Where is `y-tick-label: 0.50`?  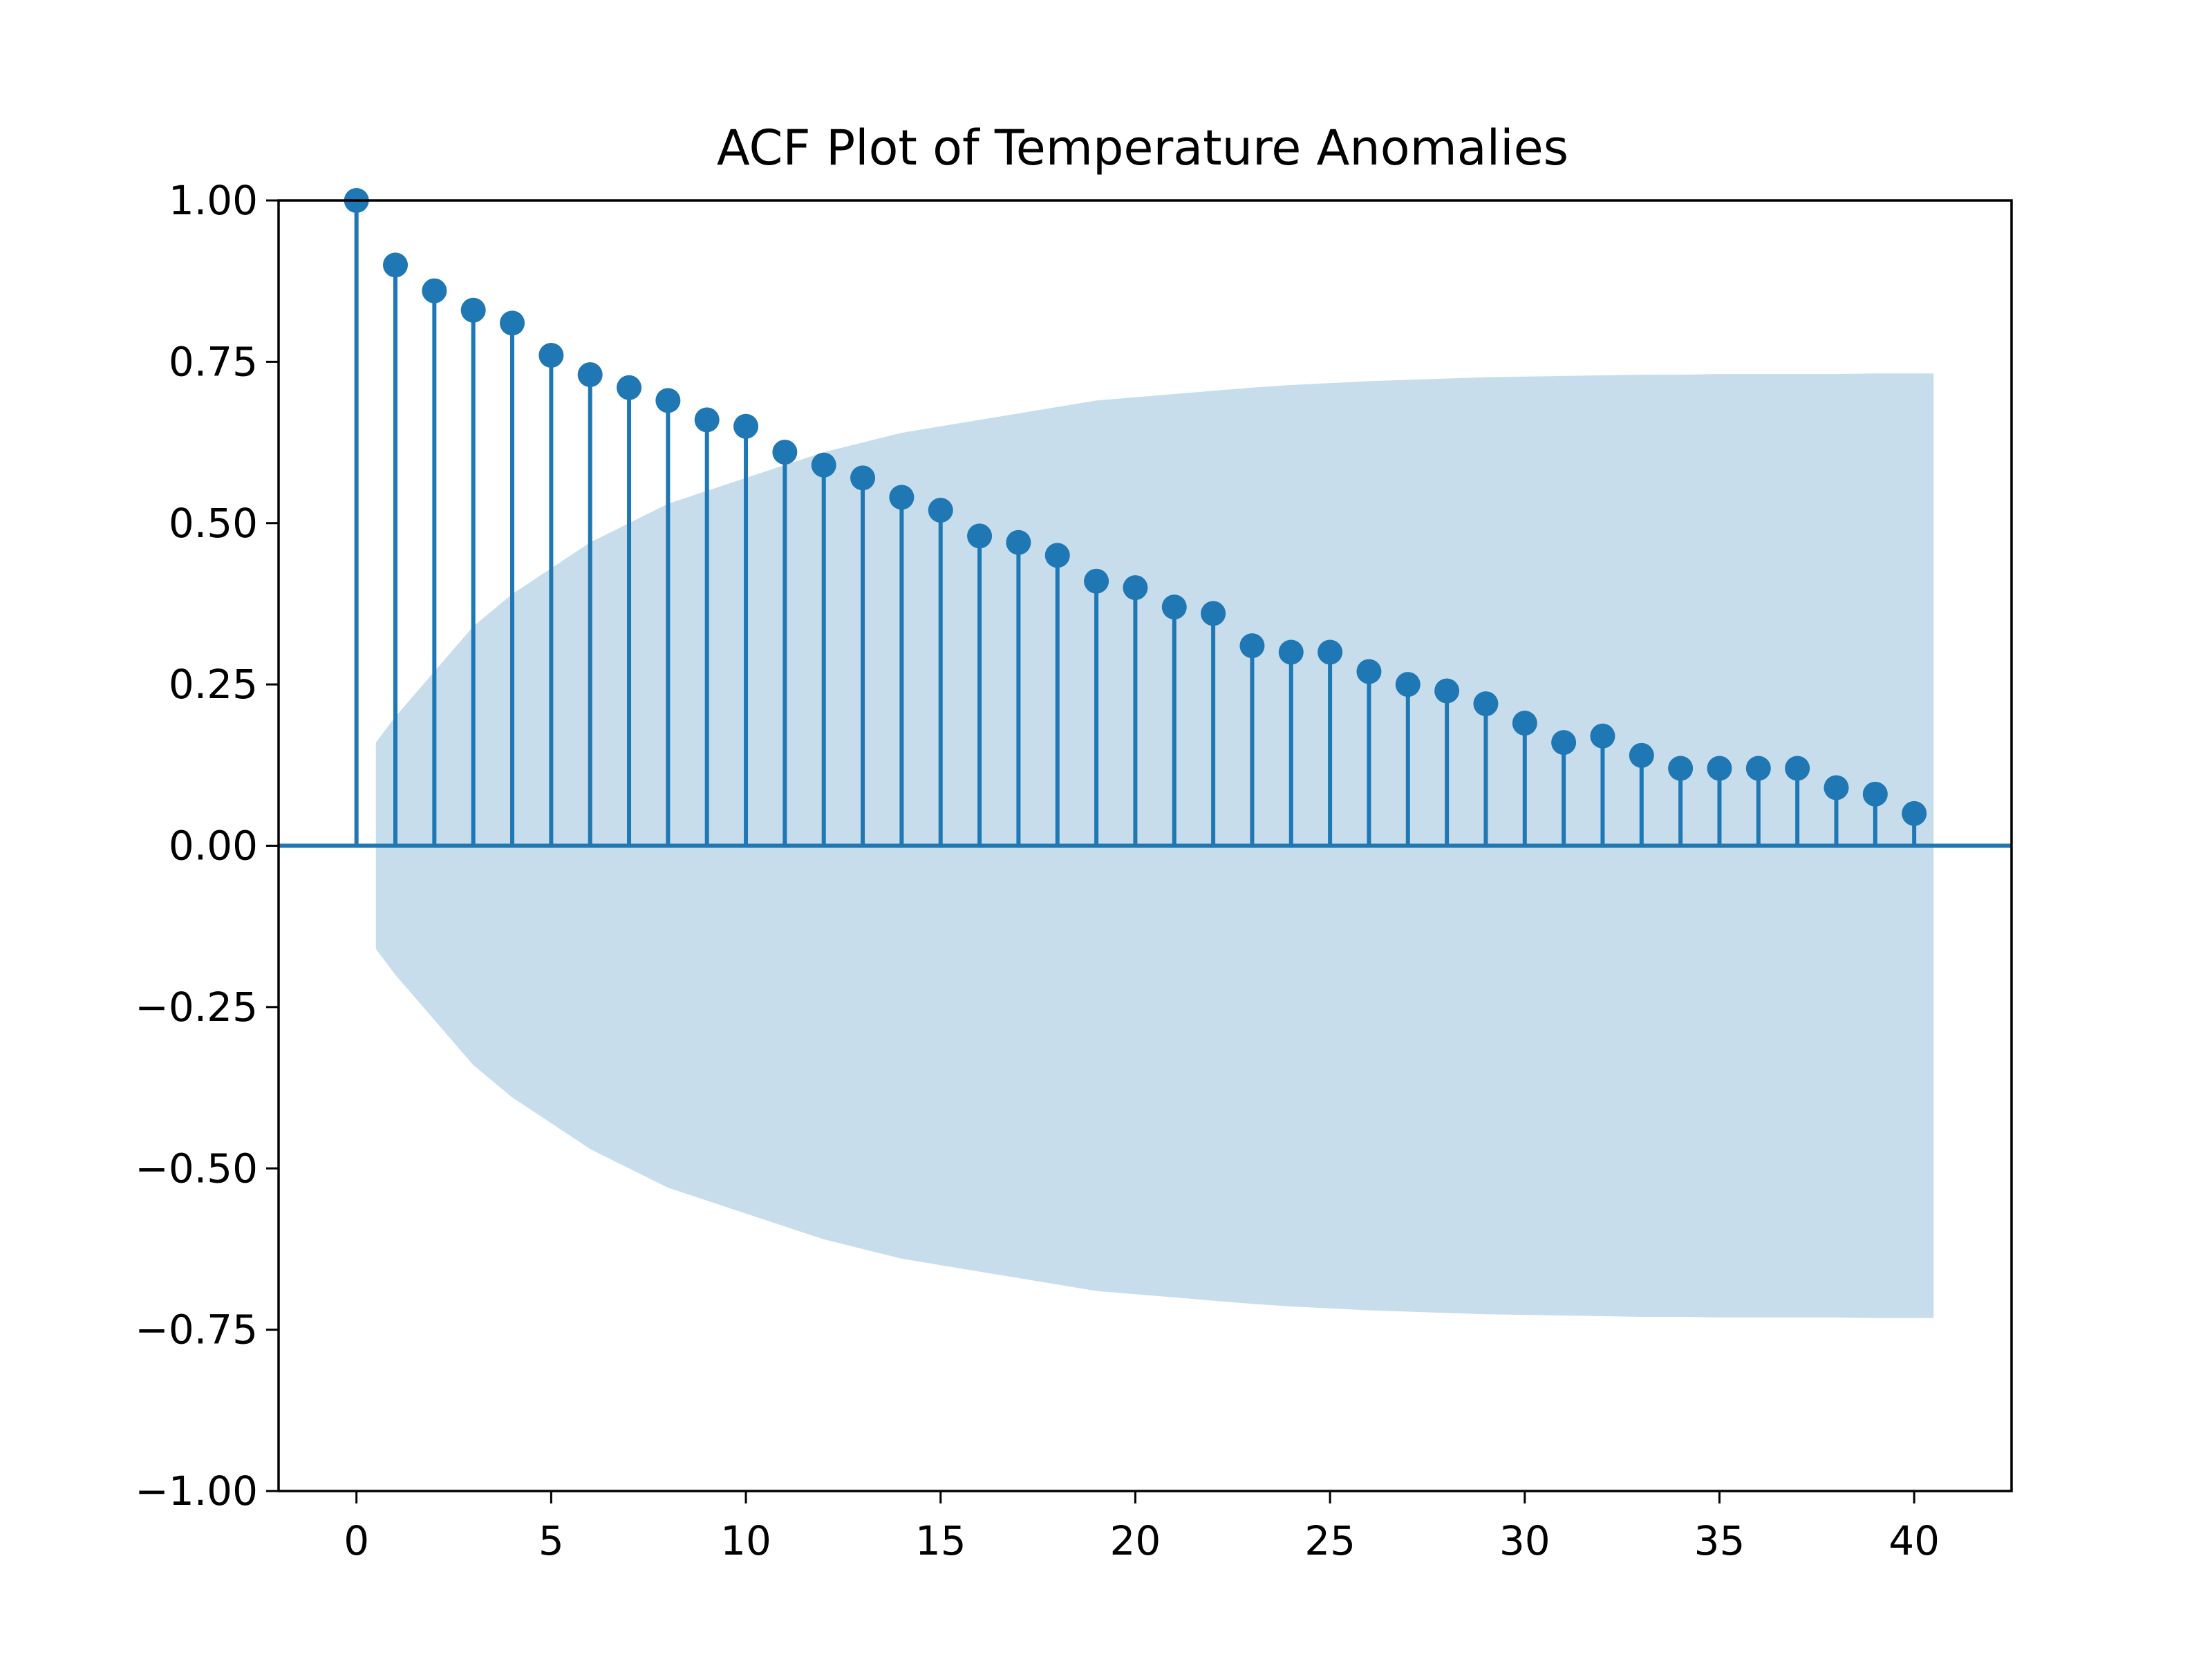 y-tick-label: 0.50 is located at coordinates (214, 523).